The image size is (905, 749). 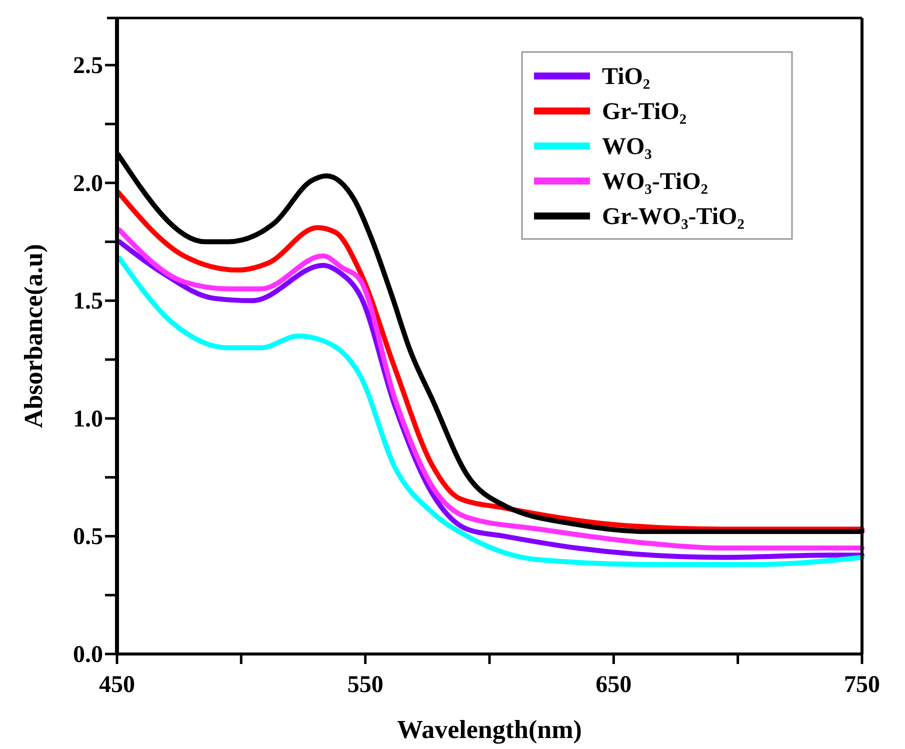 What do you see at coordinates (117, 685) in the screenshot?
I see `x-tick-label: 450` at bounding box center [117, 685].